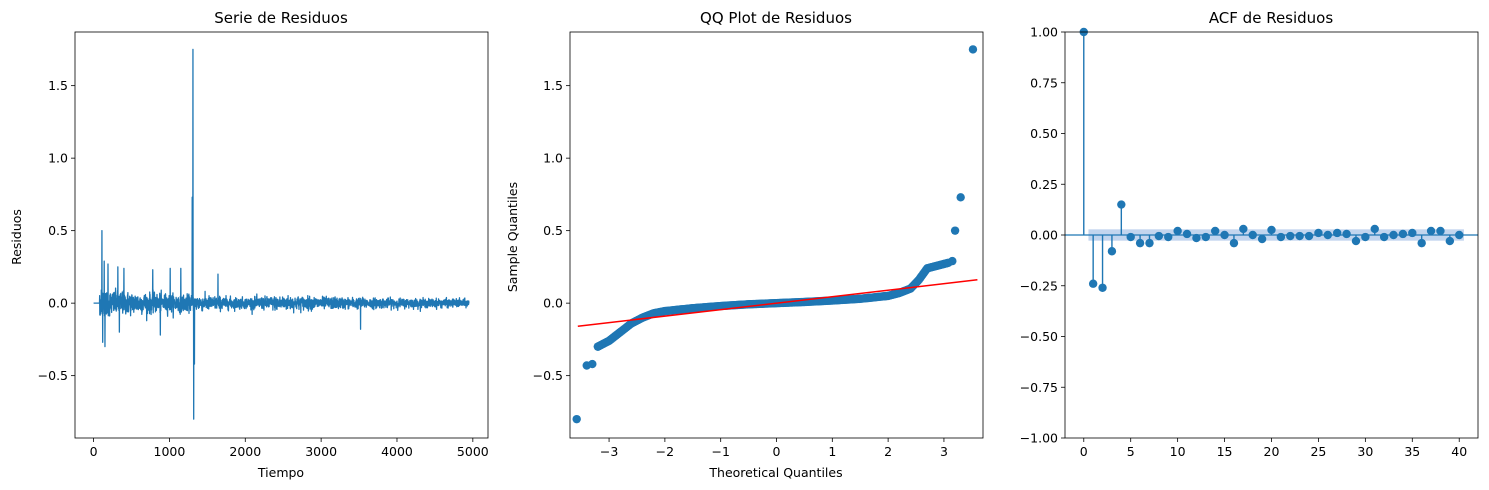 The image size is (1489, 490). I want to click on x-tick-label: 15, so click(1225, 451).